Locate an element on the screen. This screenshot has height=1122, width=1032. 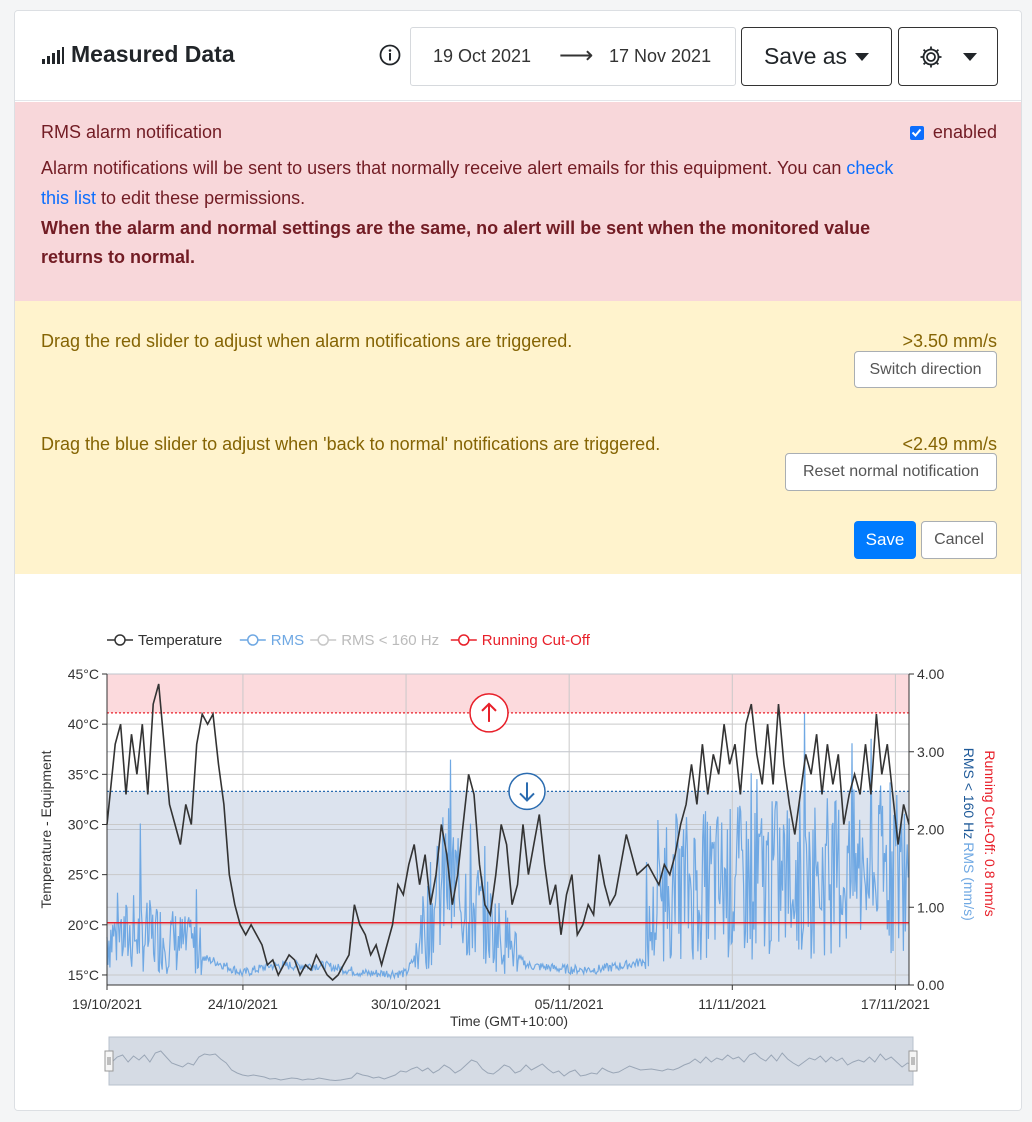
y-axis-right-label-rms160: RMS < 160 Hz is located at coordinates (969, 793).